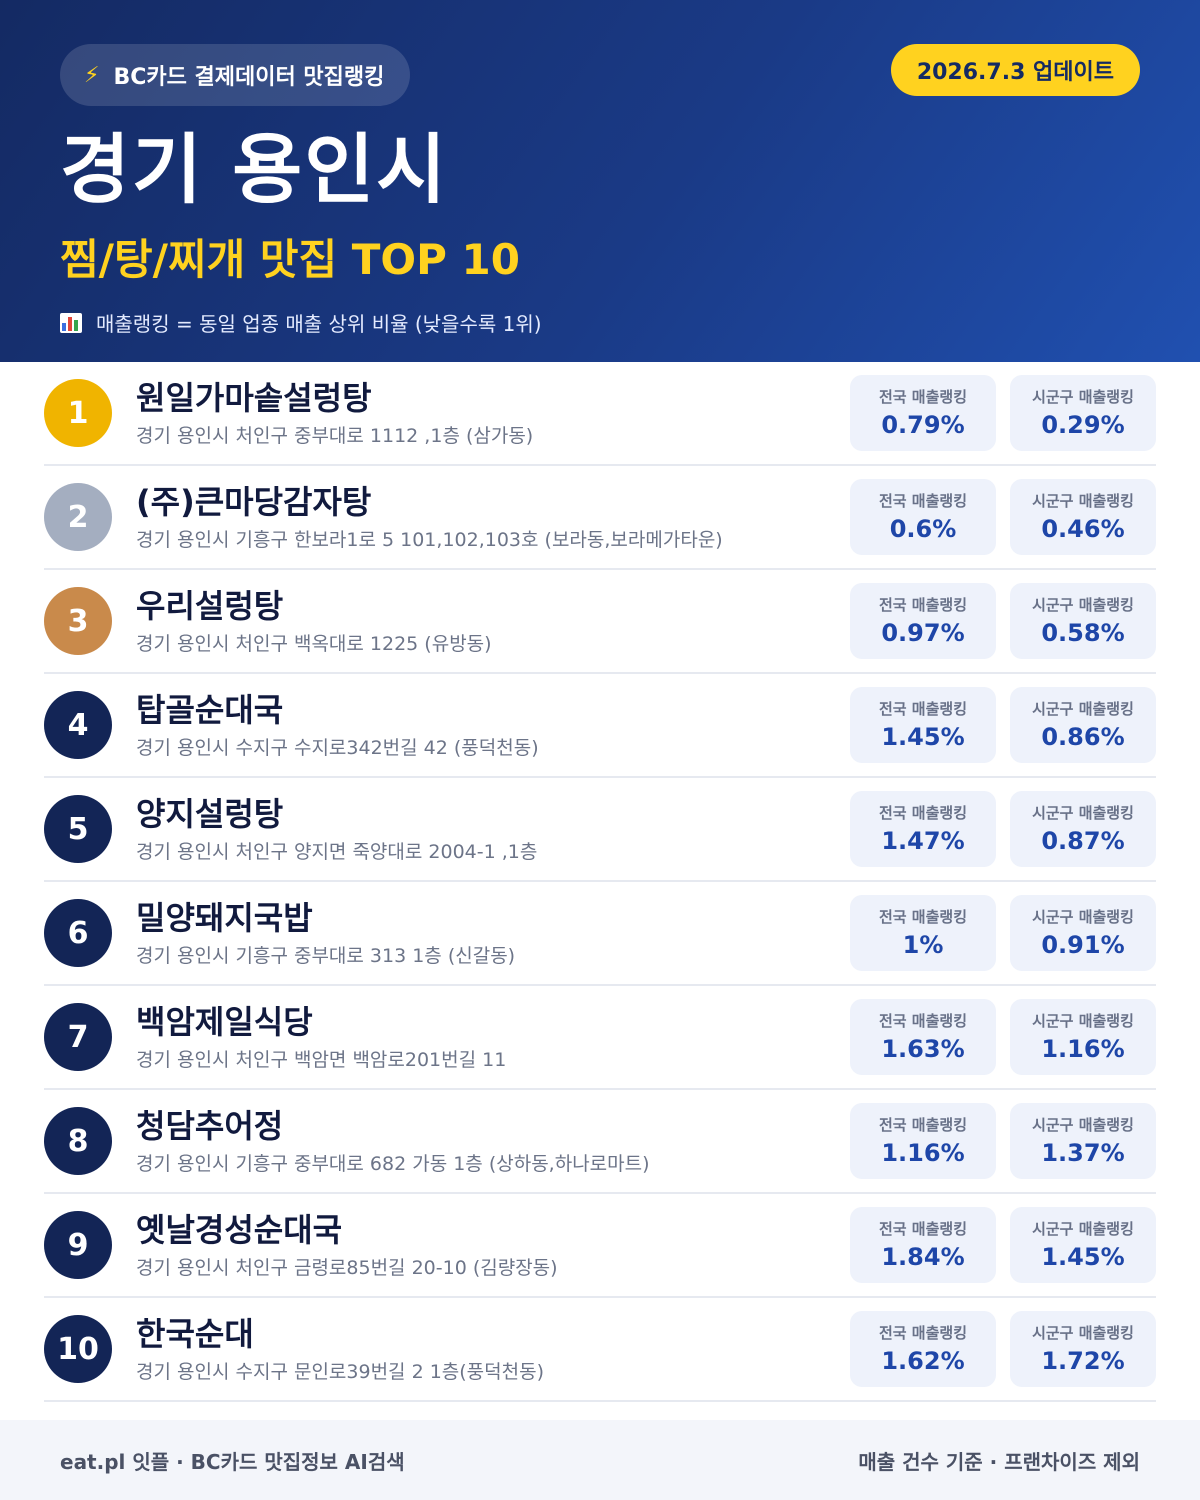  What do you see at coordinates (92, 75) in the screenshot?
I see `lightning-bolt-icon: ⚡` at bounding box center [92, 75].